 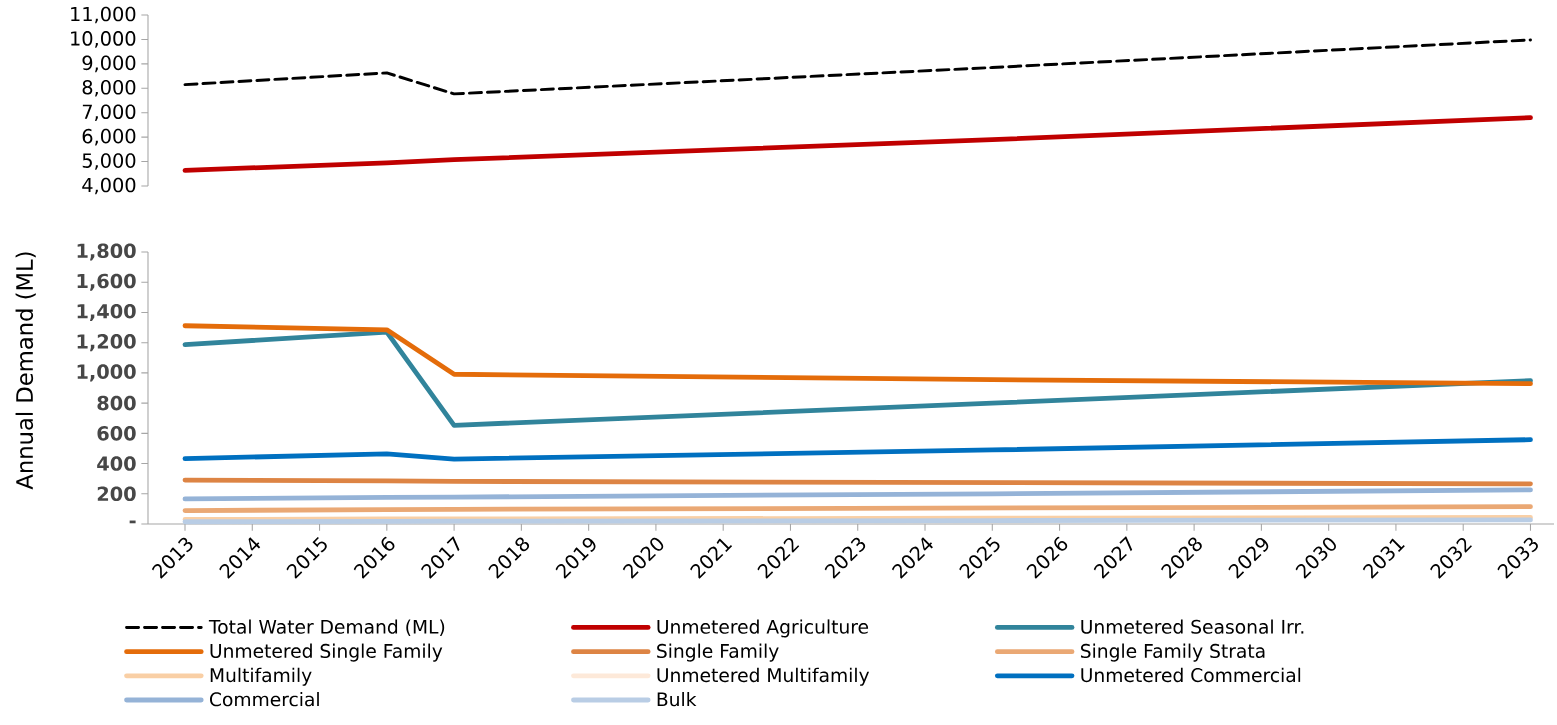 I want to click on y-tick-label: 7,000, so click(x=109, y=112).